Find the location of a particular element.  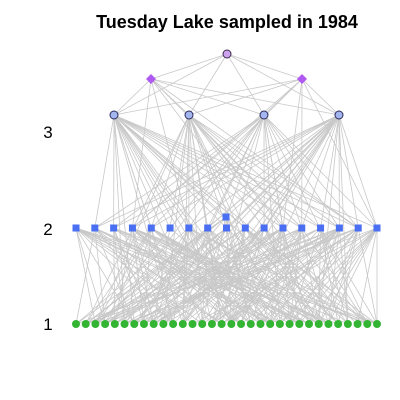

y-tick-label-1: 1 is located at coordinates (47, 324).